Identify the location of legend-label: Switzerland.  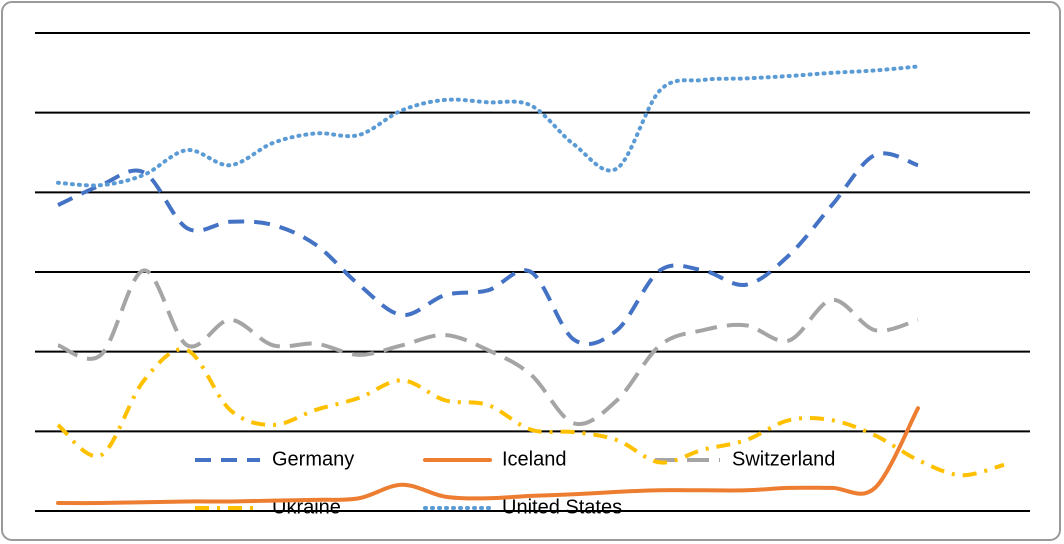
(783, 459).